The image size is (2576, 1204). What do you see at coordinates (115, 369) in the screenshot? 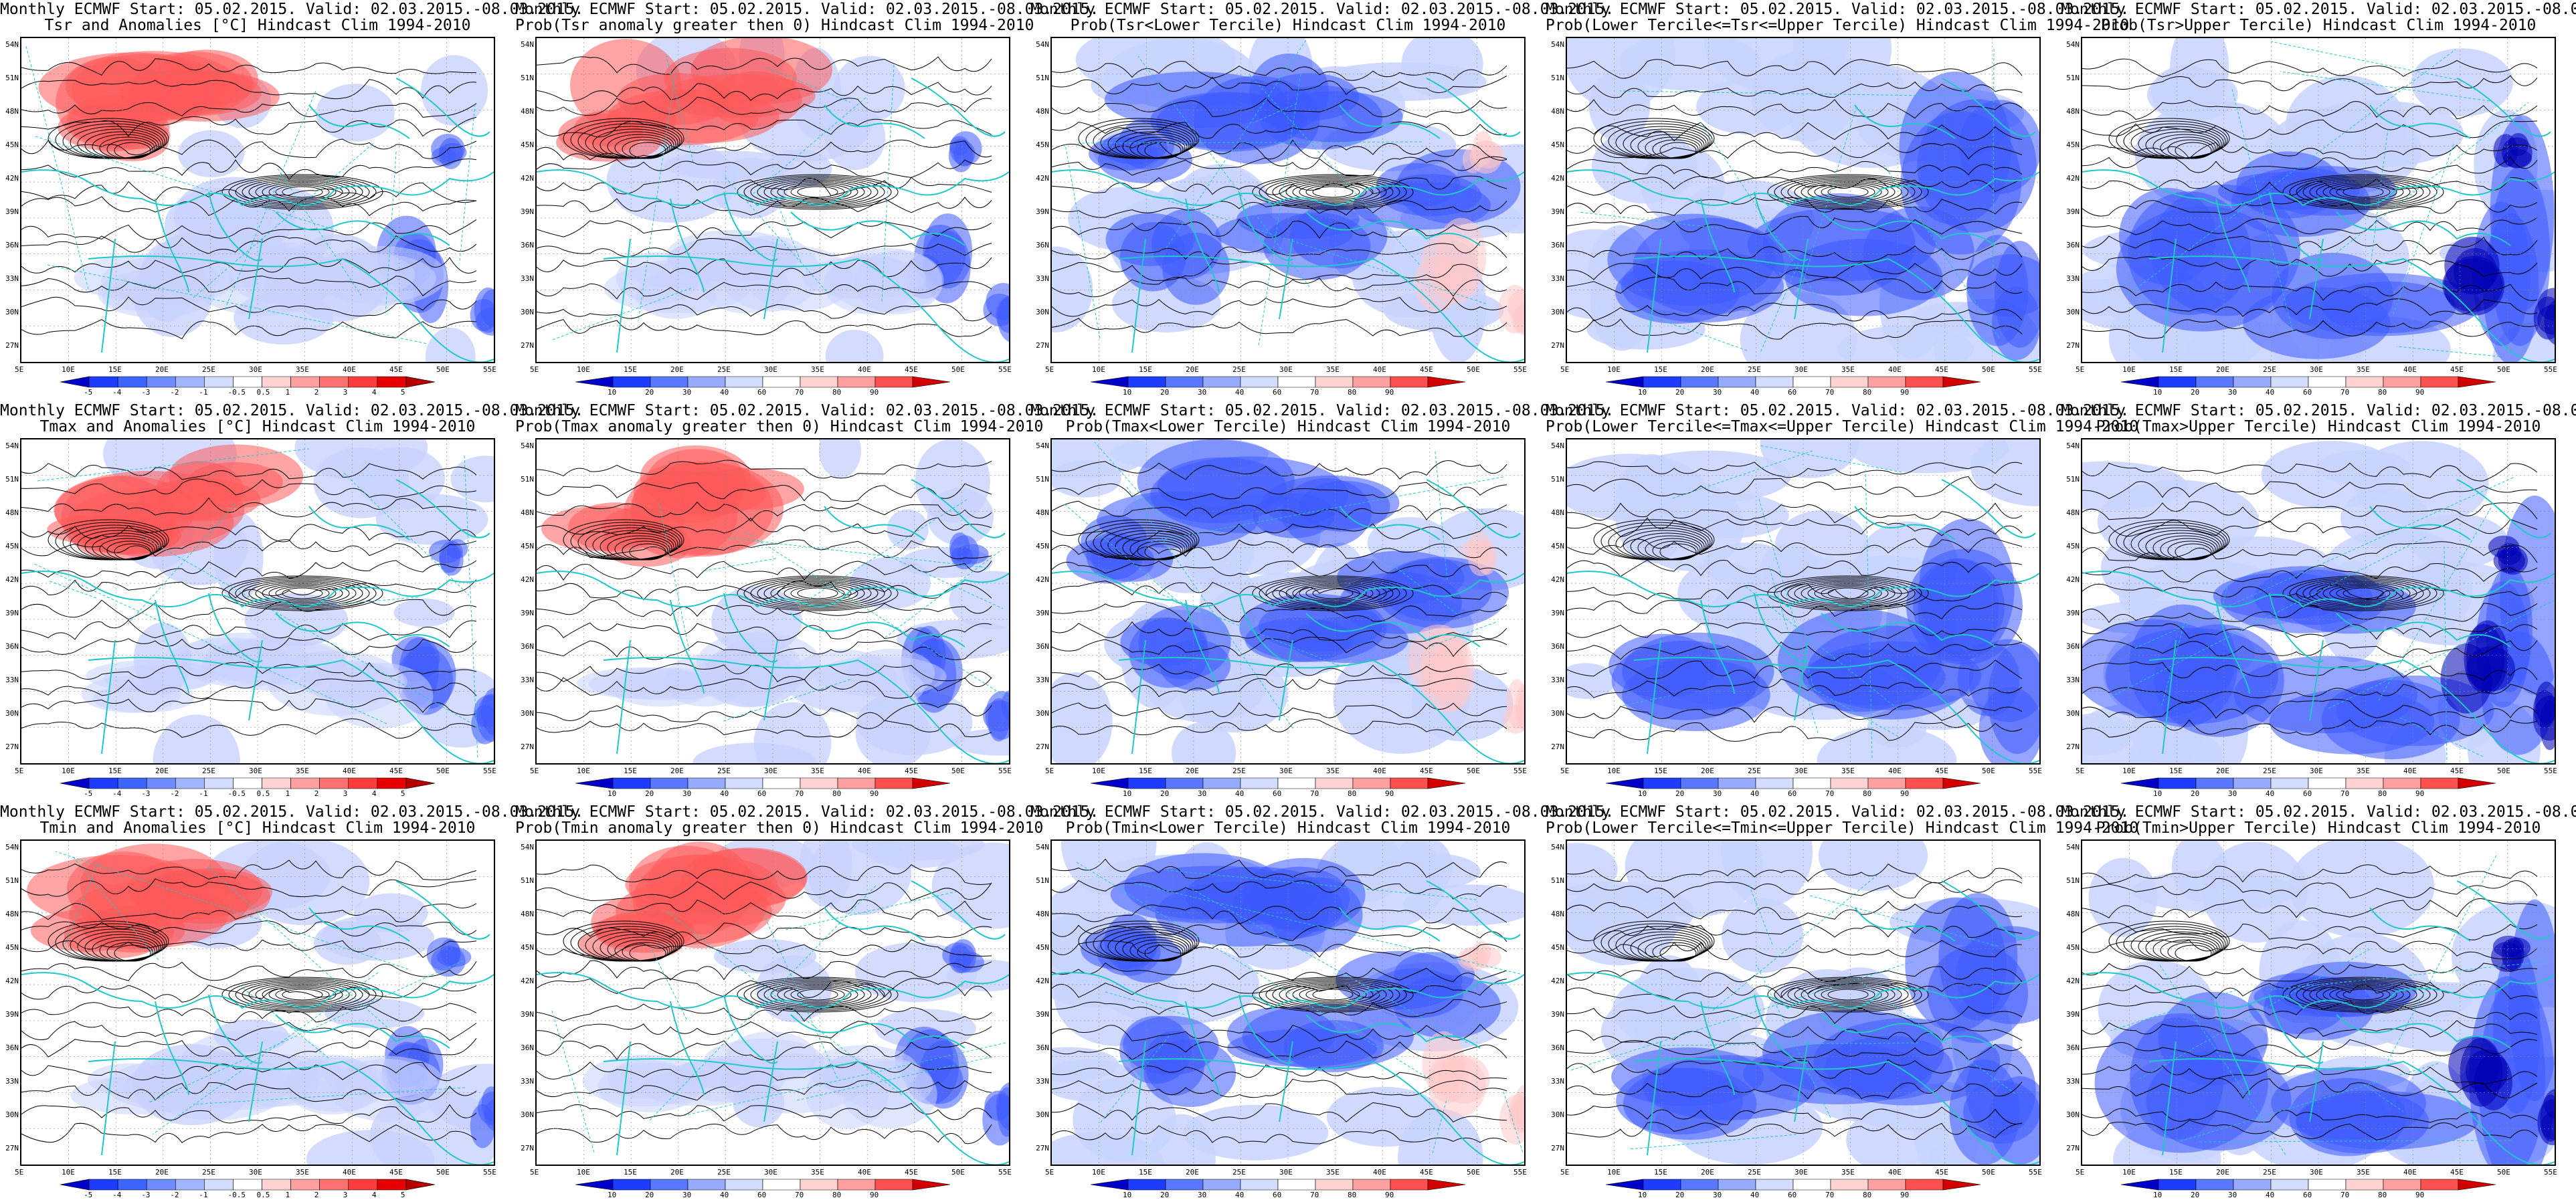
I see `lon-label: 15E` at bounding box center [115, 369].